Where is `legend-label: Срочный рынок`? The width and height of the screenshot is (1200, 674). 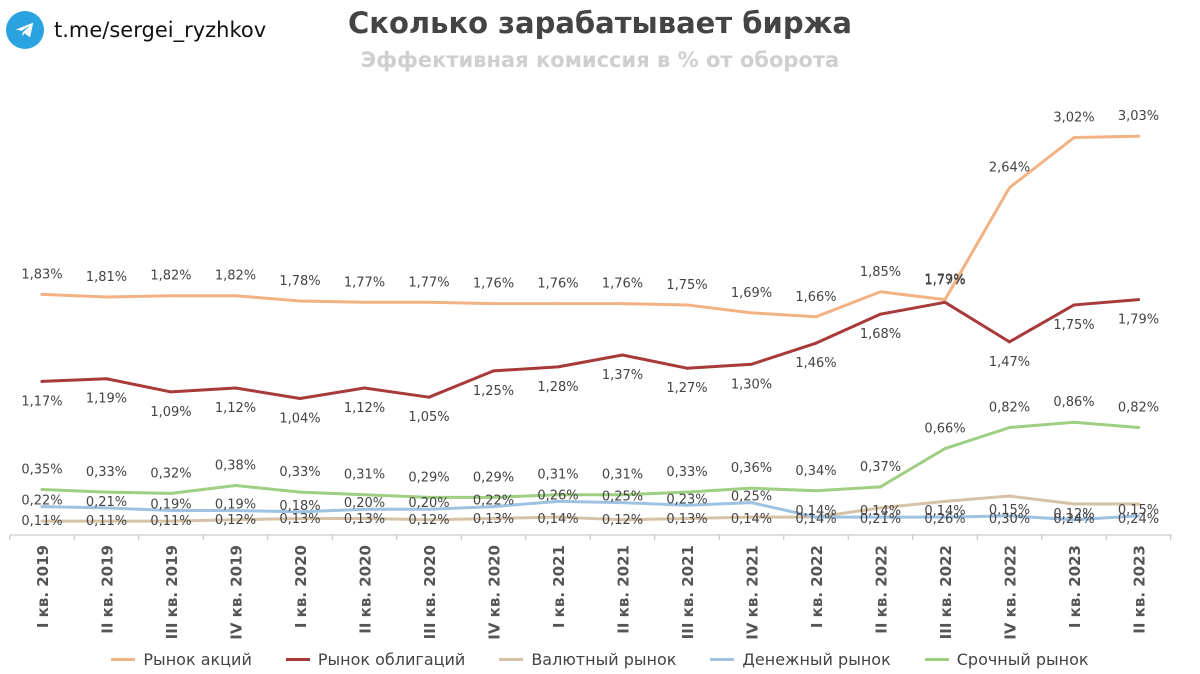 legend-label: Срочный рынок is located at coordinates (1022, 659).